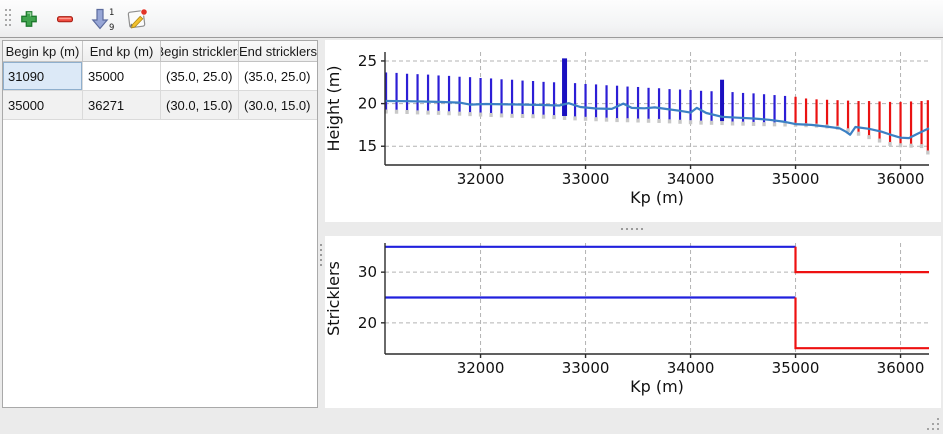 This screenshot has height=434, width=943. What do you see at coordinates (122, 51) in the screenshot?
I see `column-header-end-kp: End kp (m)` at bounding box center [122, 51].